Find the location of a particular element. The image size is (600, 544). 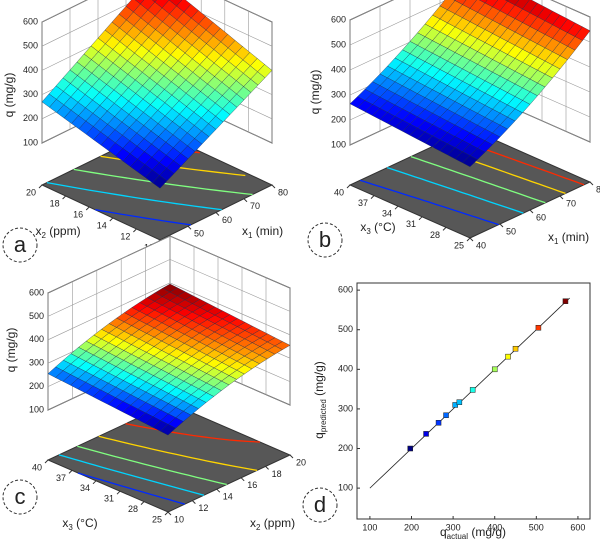

x-tick-label: 200 is located at coordinates (411, 527).